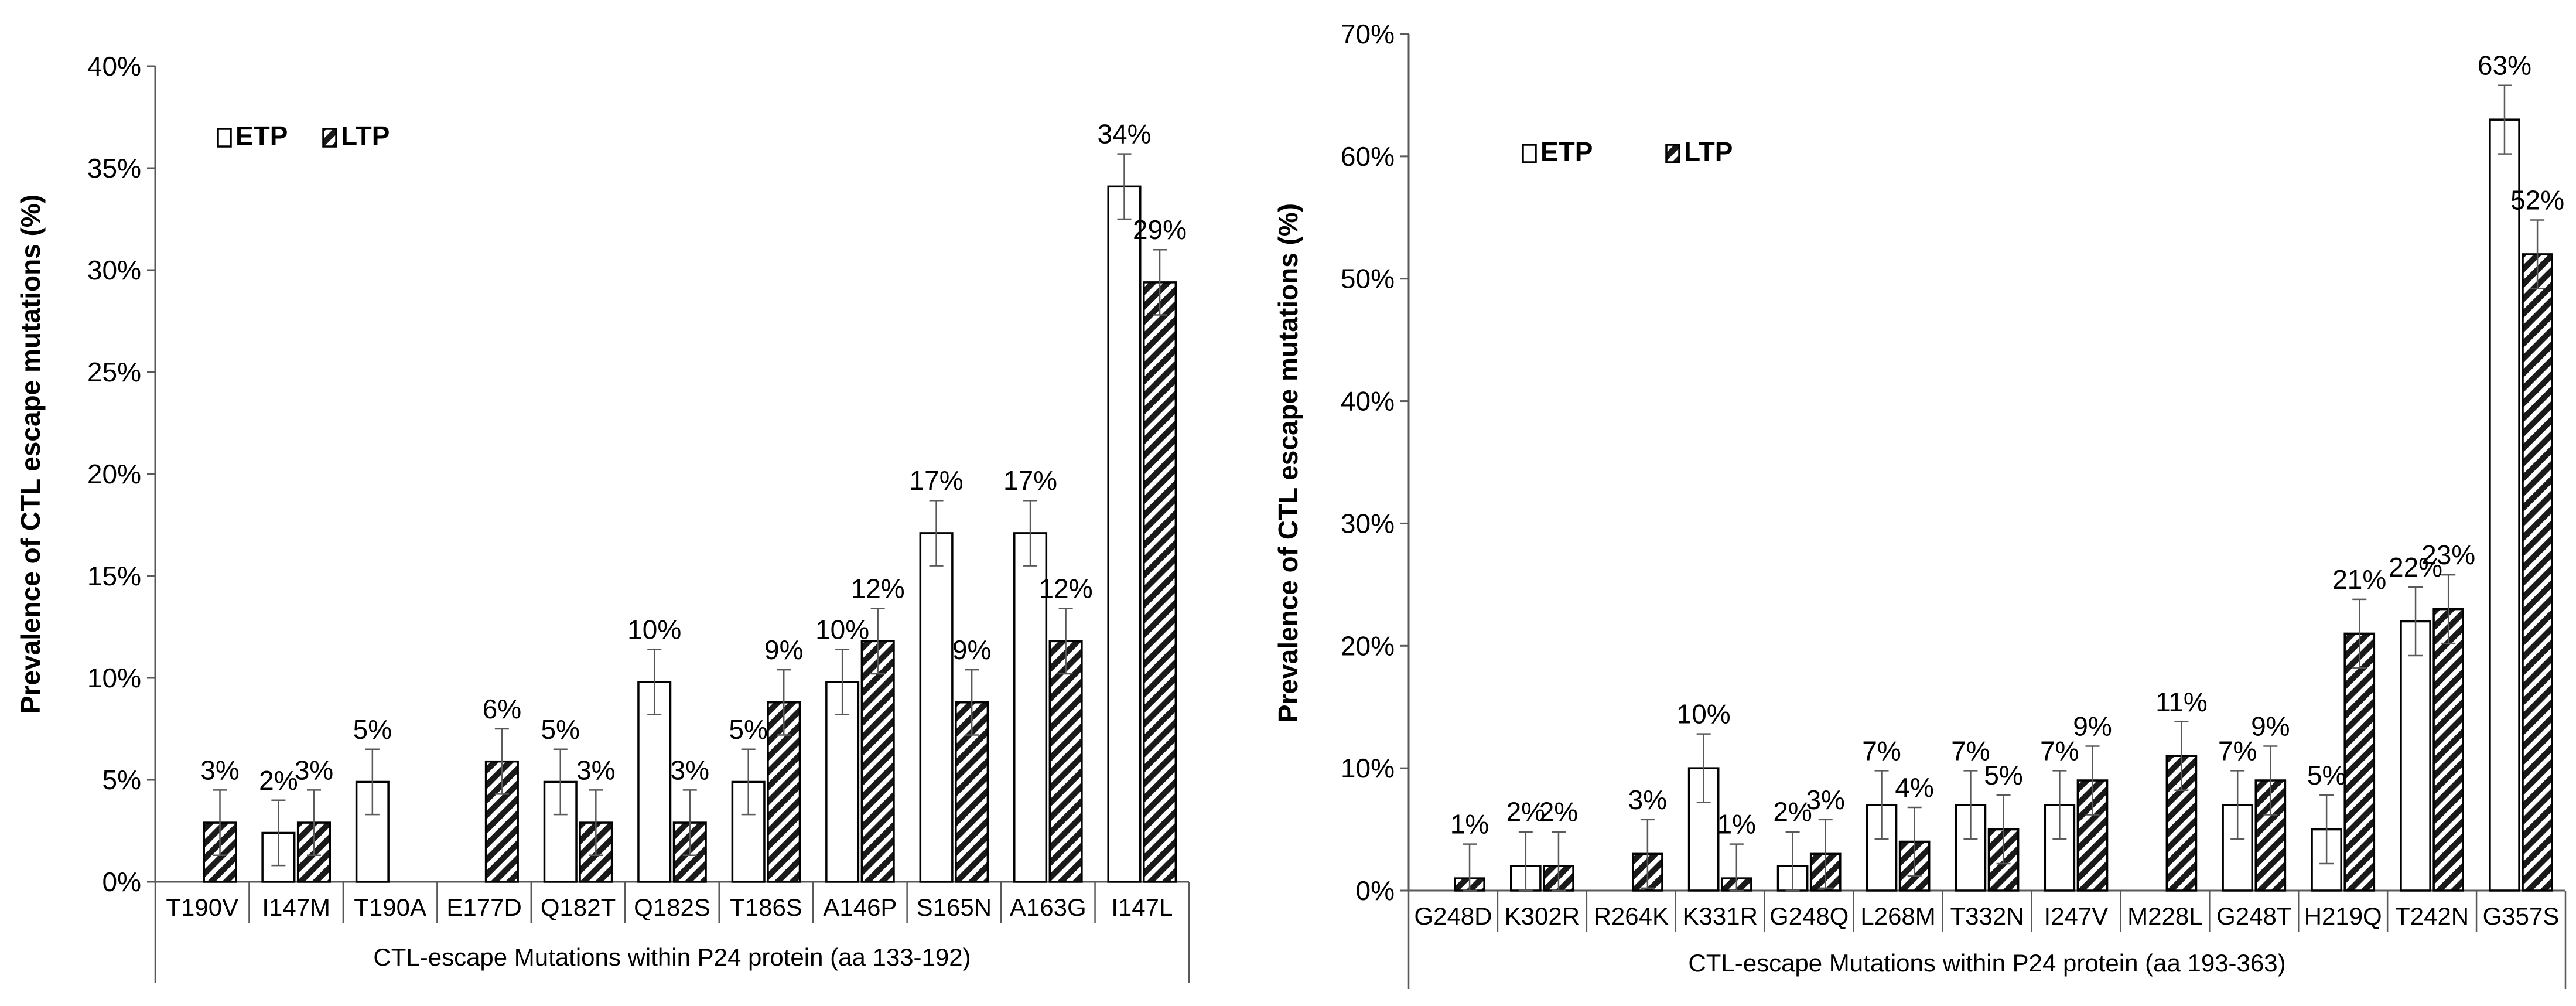  I want to click on y-tick-label: 50%, so click(1368, 279).